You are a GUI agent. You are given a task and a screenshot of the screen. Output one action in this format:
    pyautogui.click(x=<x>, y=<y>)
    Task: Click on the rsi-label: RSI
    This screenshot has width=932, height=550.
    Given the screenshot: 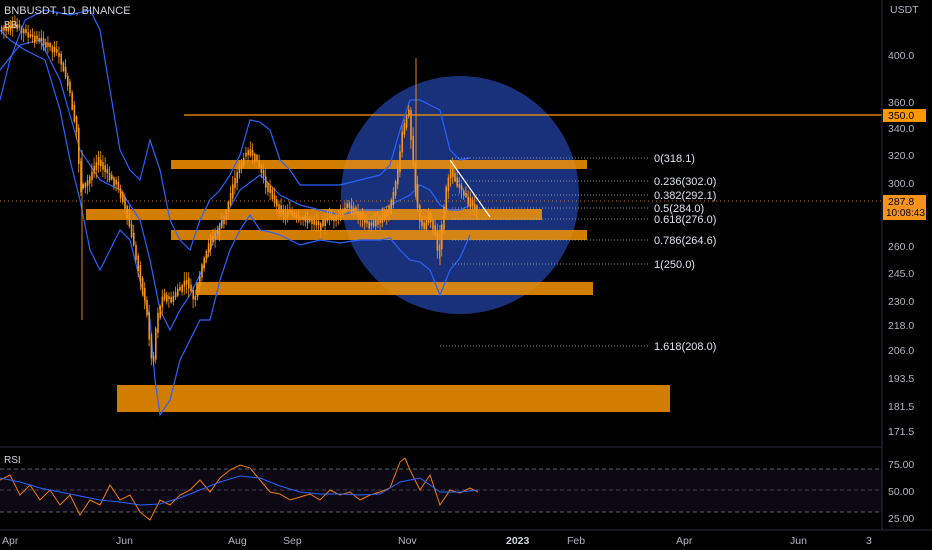 What is the action you would take?
    pyautogui.click(x=12, y=460)
    